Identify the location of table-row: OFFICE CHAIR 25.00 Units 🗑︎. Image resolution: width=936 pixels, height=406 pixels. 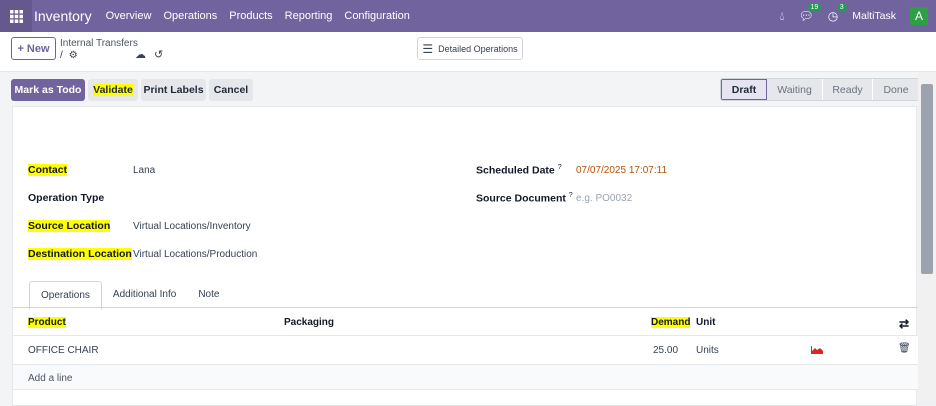
(465, 349).